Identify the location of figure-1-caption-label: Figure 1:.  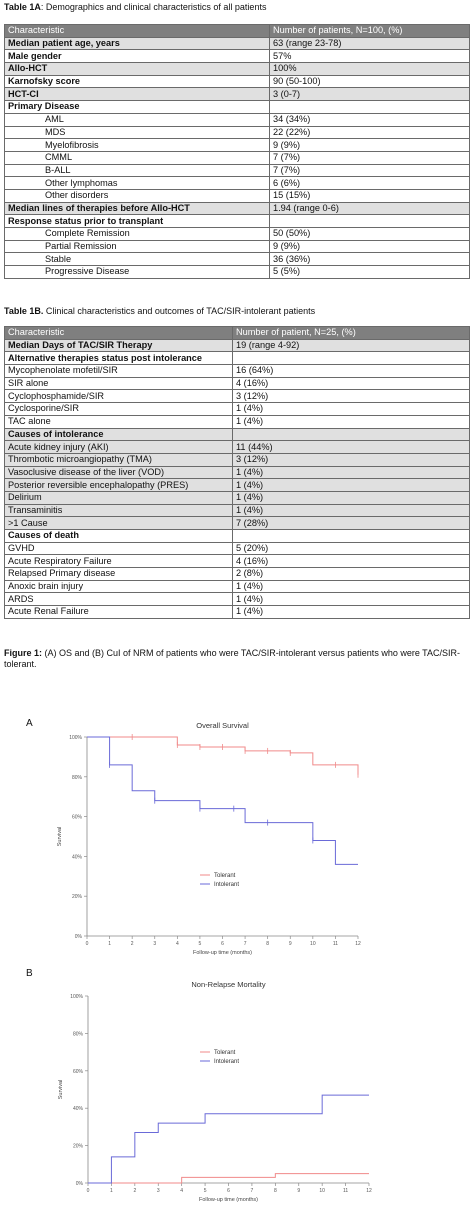
(23, 653).